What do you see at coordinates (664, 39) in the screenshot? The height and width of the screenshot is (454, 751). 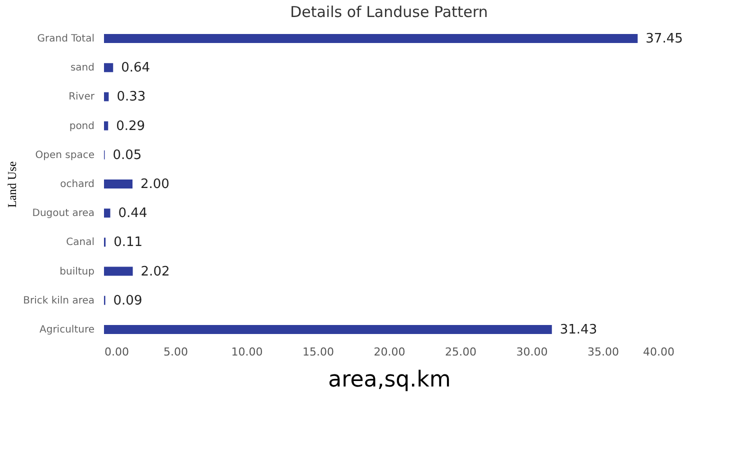 I see `data-label: 37.45` at bounding box center [664, 39].